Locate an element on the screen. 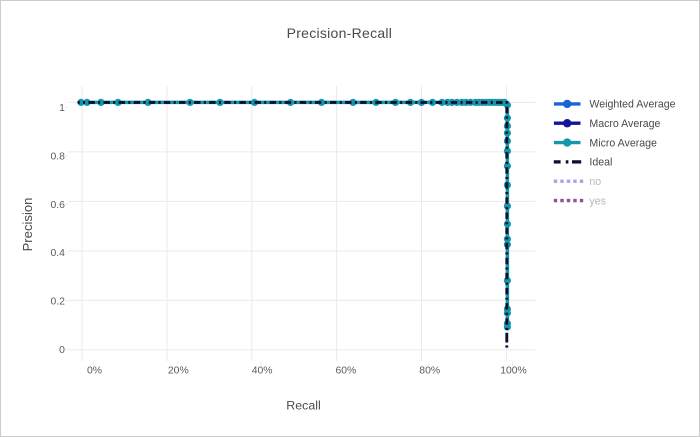 The image size is (700, 437). svg-text: 40% is located at coordinates (262, 371).